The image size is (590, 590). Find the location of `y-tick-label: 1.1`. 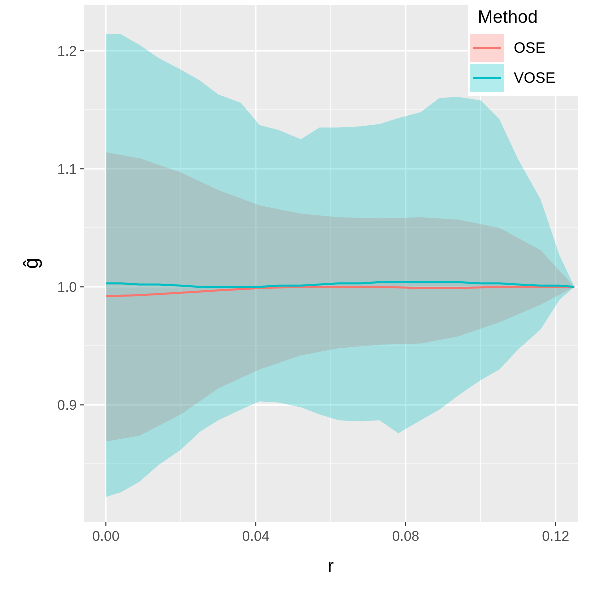

y-tick-label: 1.1 is located at coordinates (68, 169).